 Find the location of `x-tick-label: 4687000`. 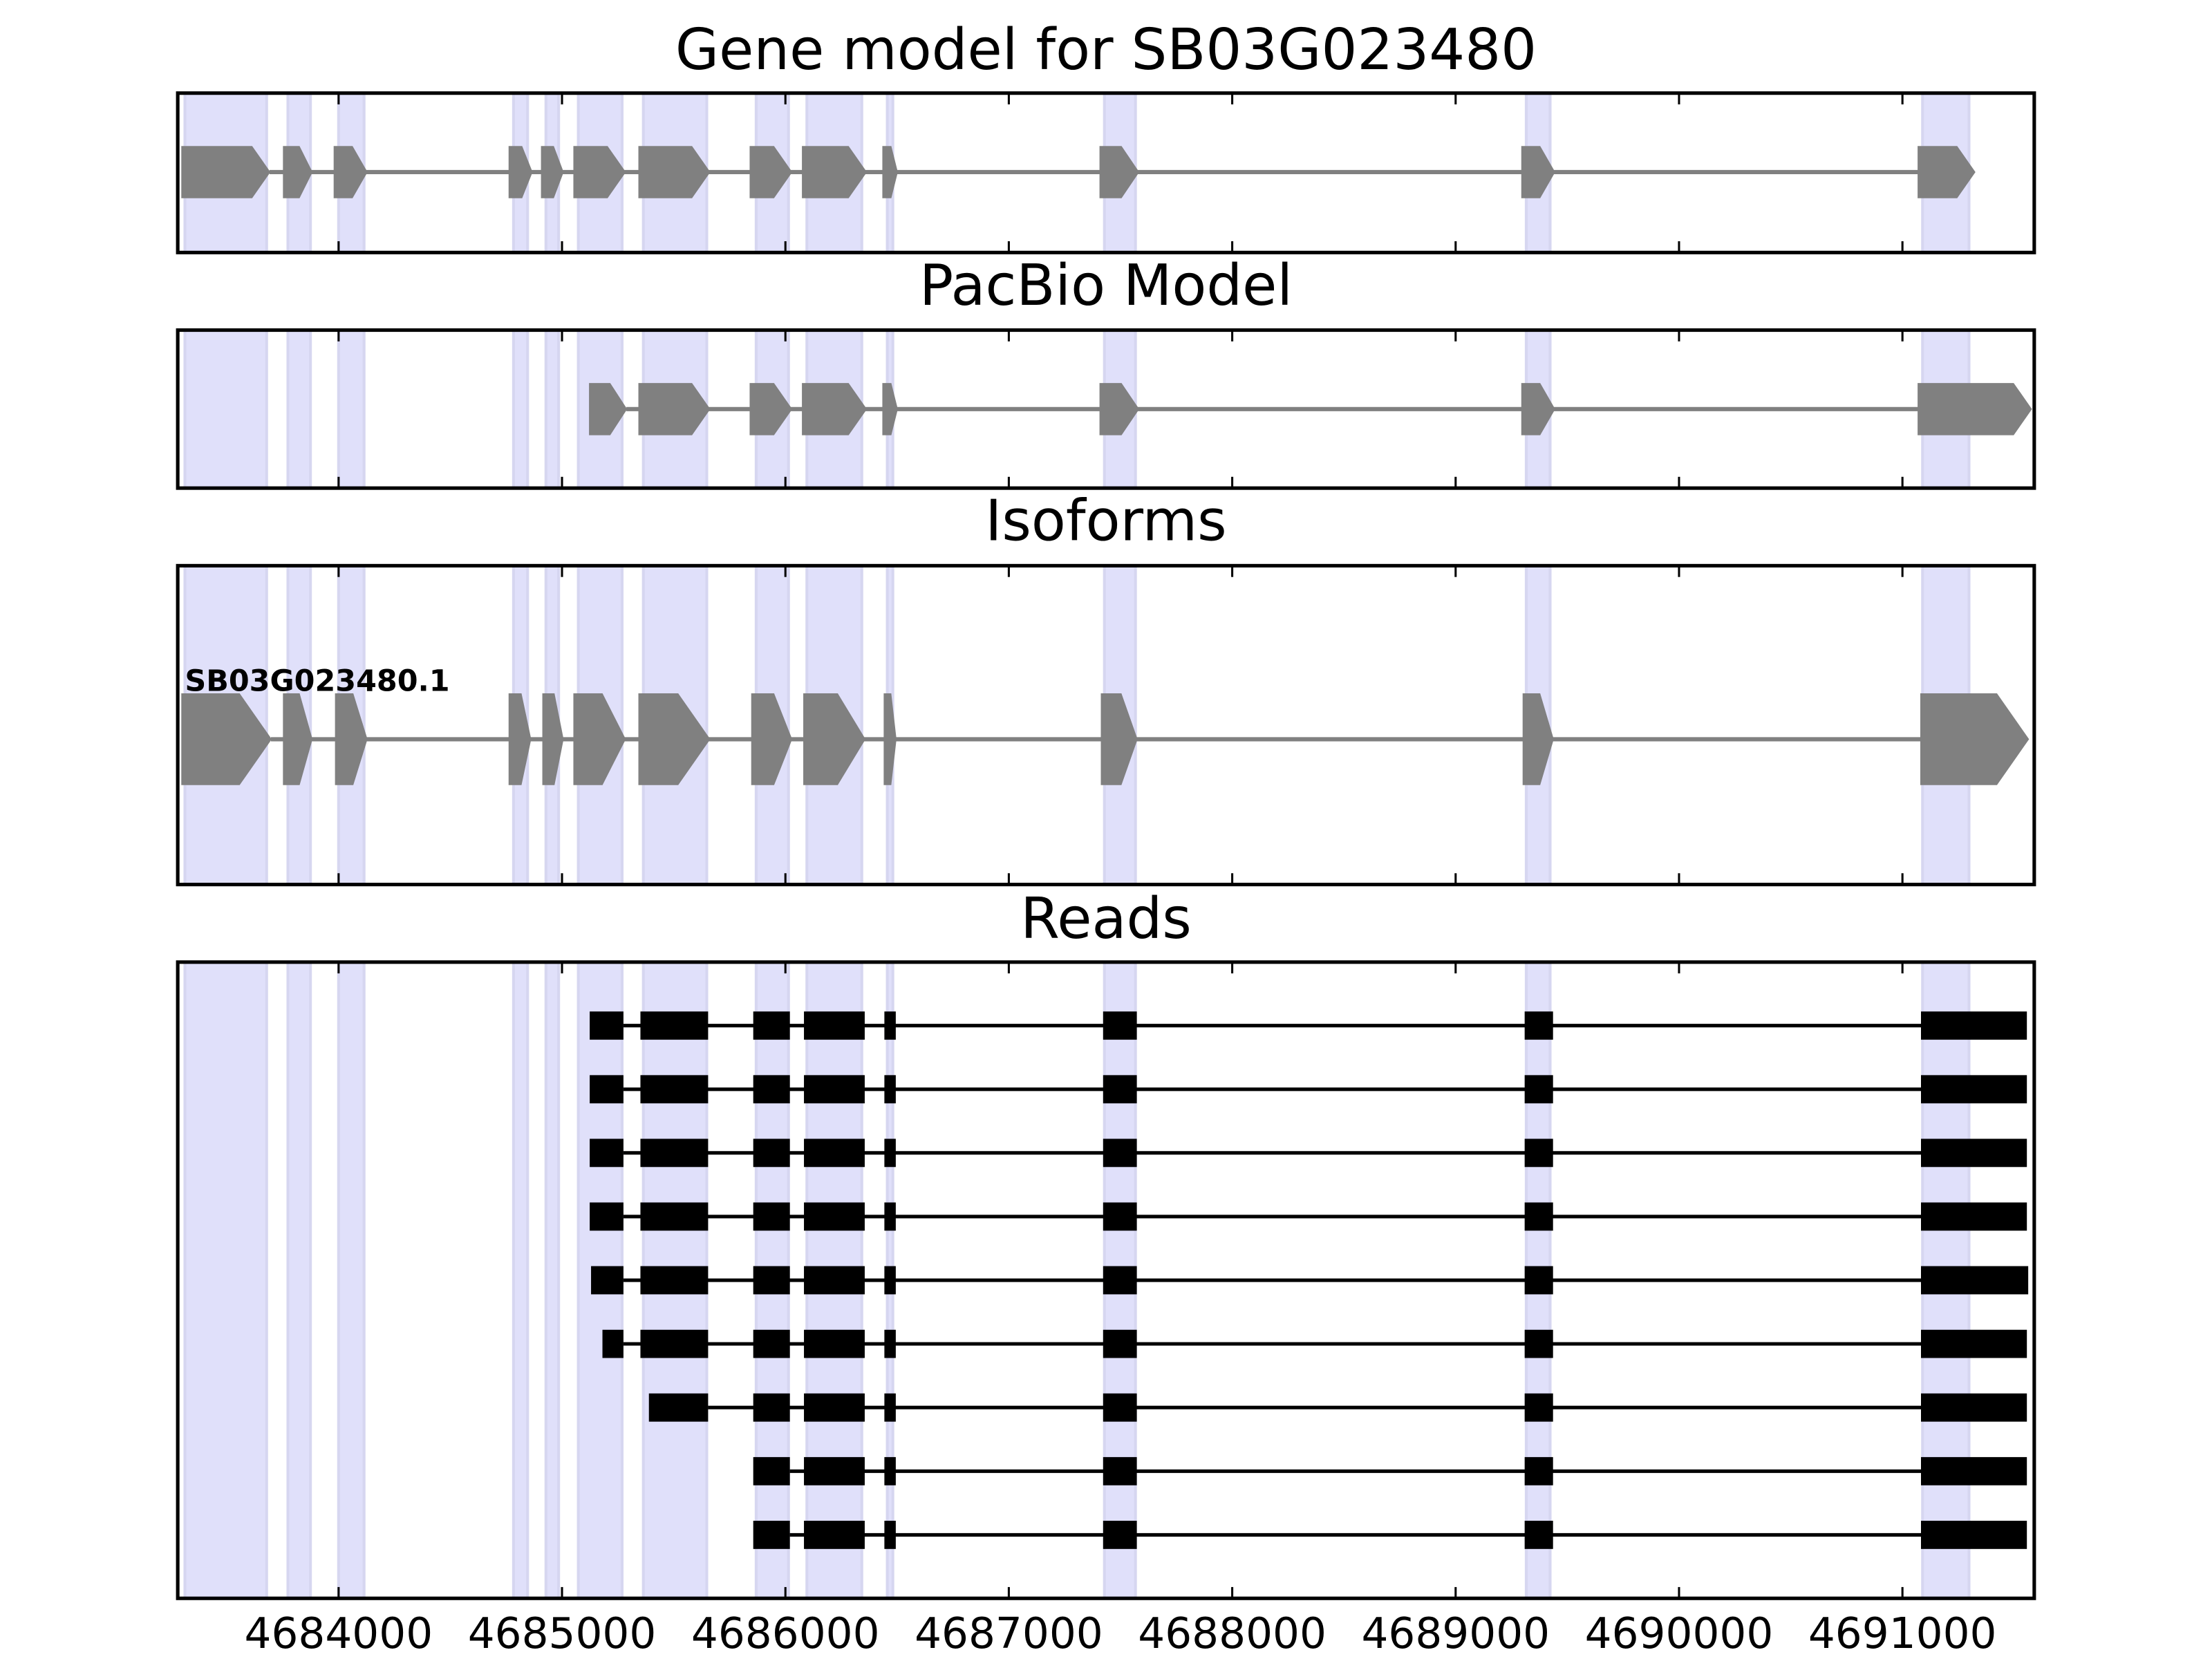

x-tick-label: 4687000 is located at coordinates (1009, 1633).